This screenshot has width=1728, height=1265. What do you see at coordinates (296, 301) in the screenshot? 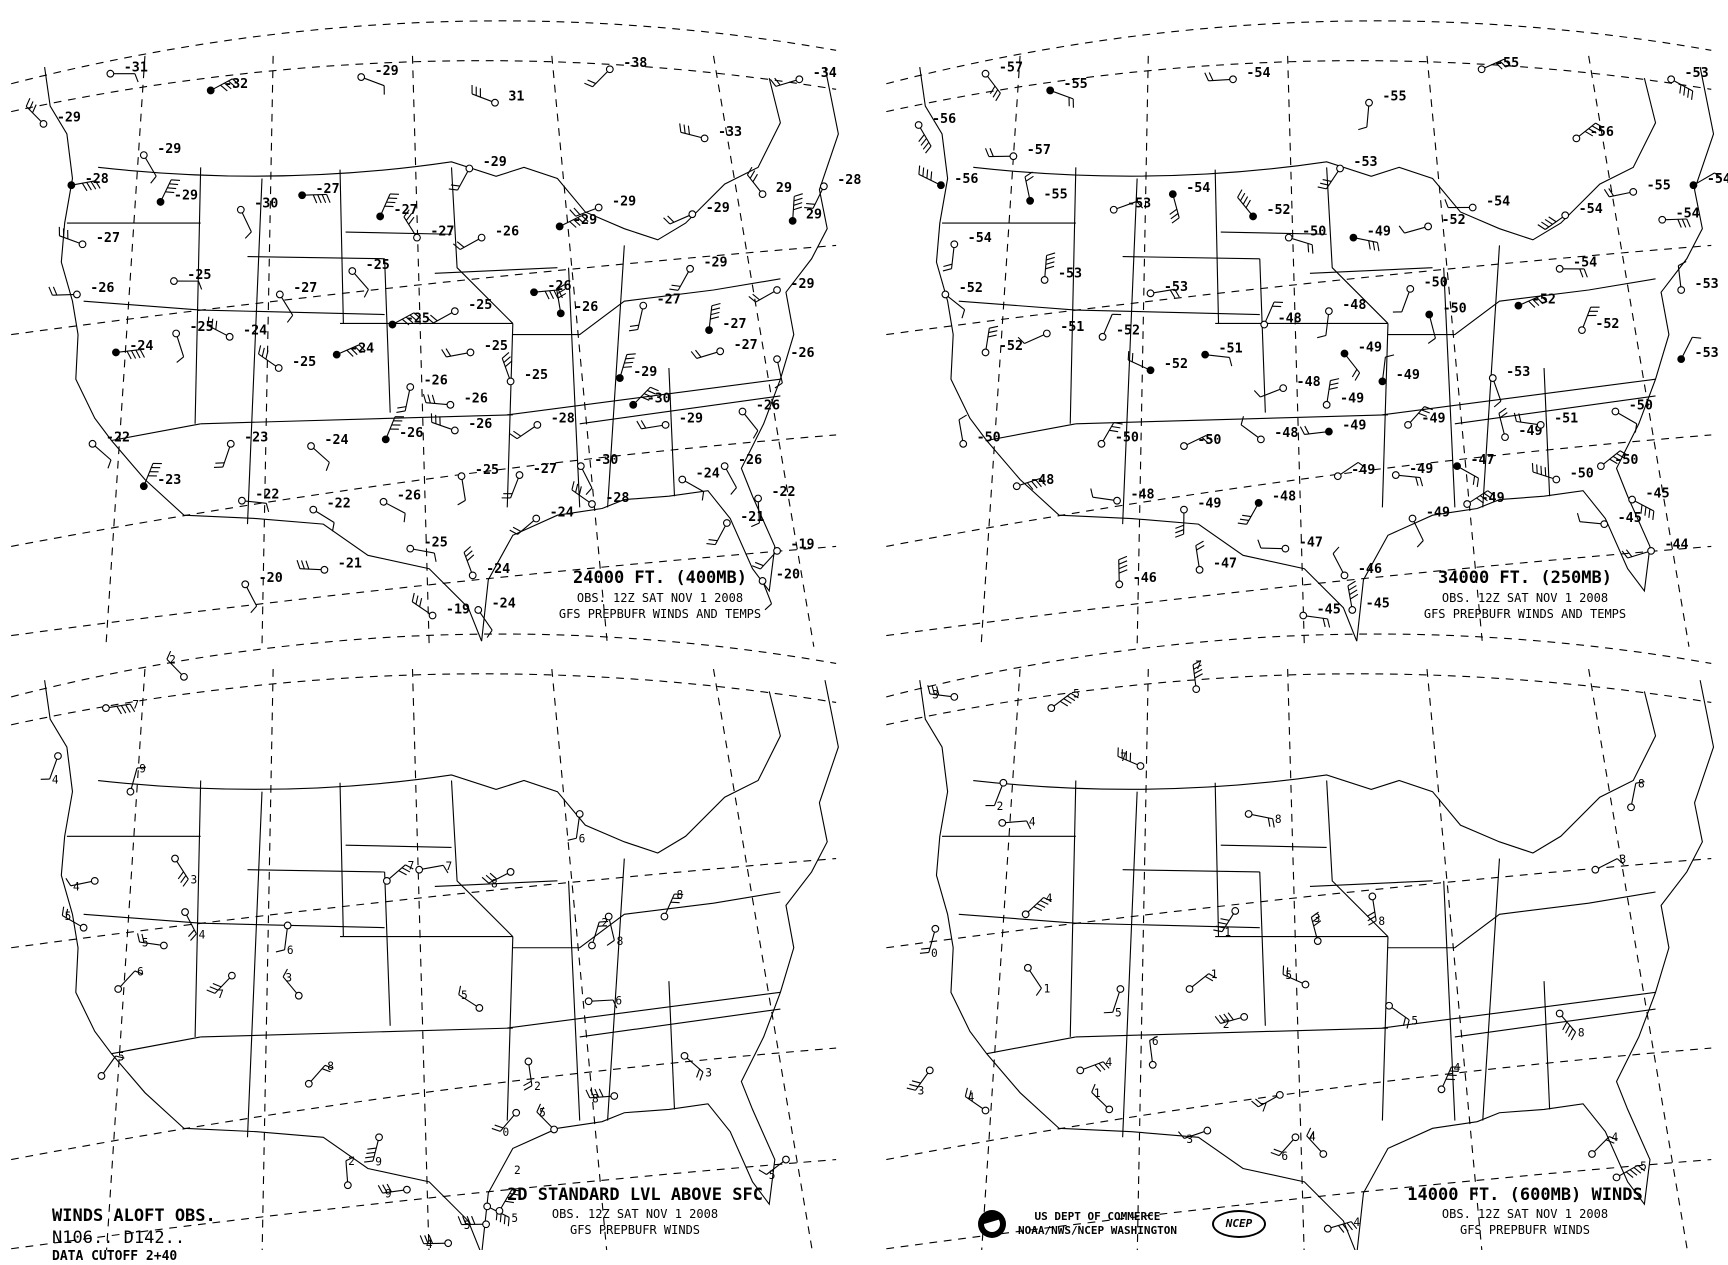
I see `station-plot: -27` at bounding box center [296, 301].